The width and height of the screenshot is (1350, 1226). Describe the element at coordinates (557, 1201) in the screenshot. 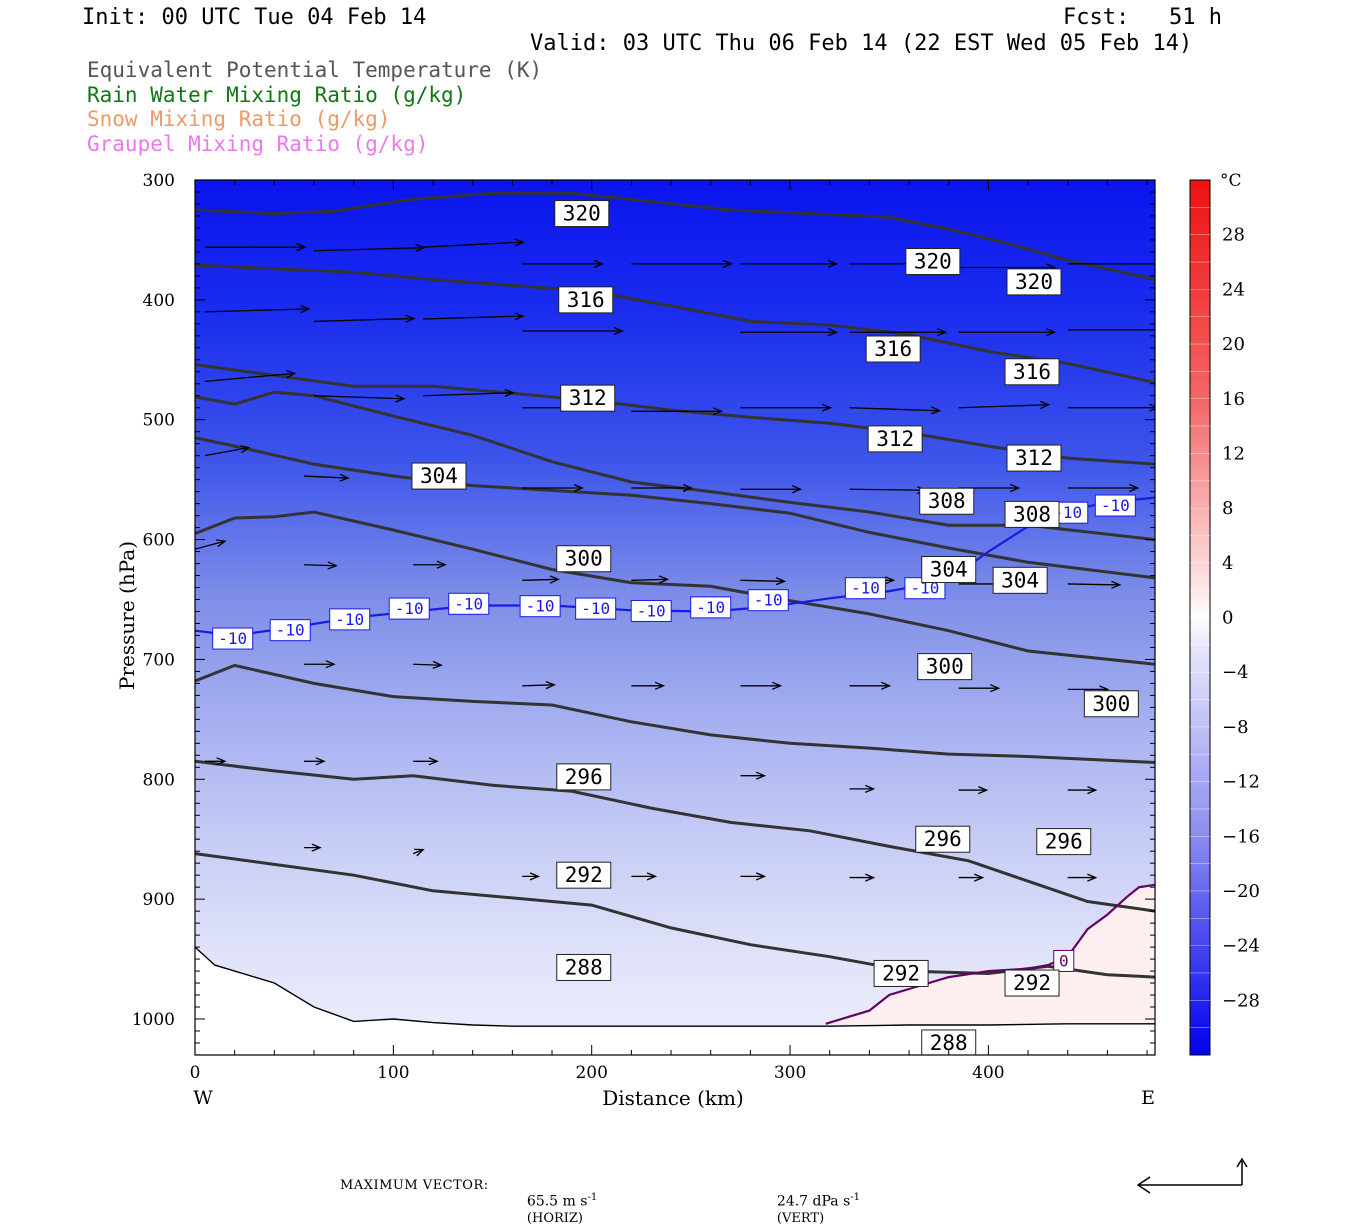

I see `max-horiz-vector: 65.5 m s-1 (HORIZ)` at that location.